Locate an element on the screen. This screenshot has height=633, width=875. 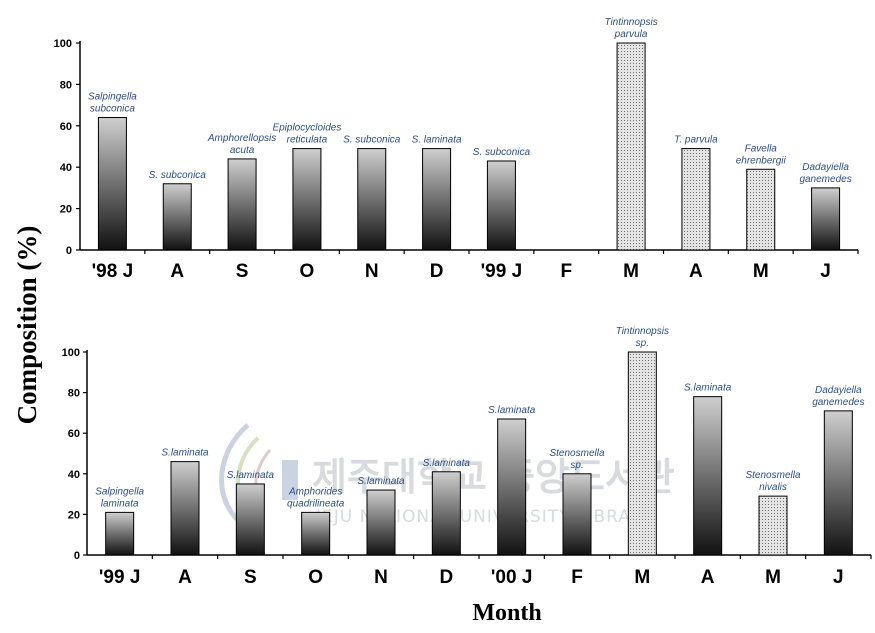
bar-label: quadrilineata is located at coordinates (316, 503).